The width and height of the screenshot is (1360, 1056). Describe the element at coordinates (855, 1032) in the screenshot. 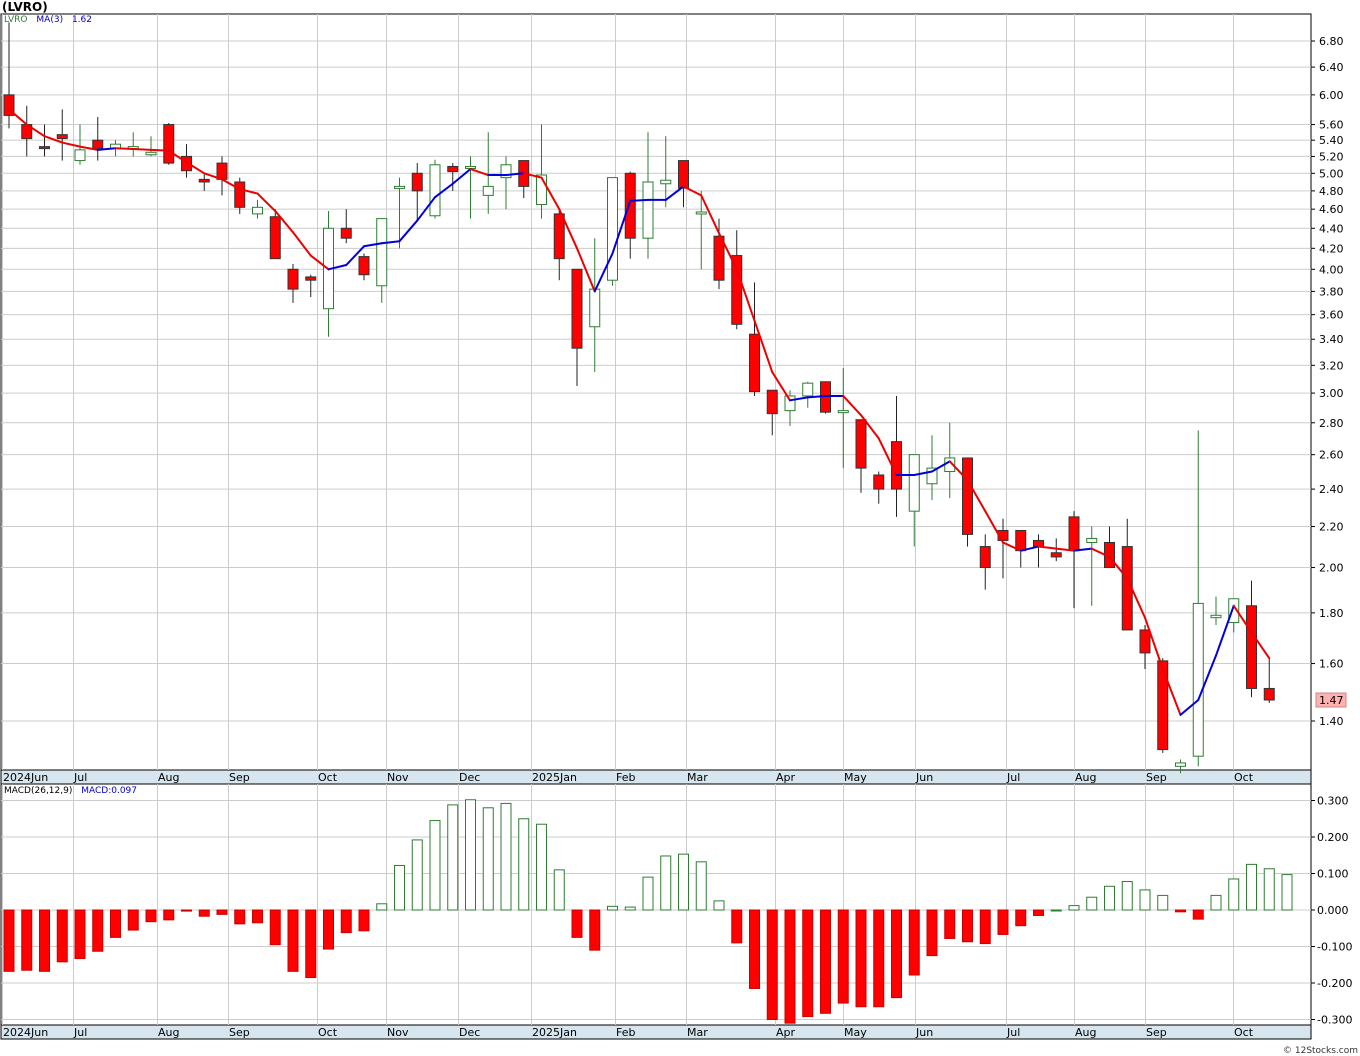

I see `macd-x-tick-label: May` at that location.